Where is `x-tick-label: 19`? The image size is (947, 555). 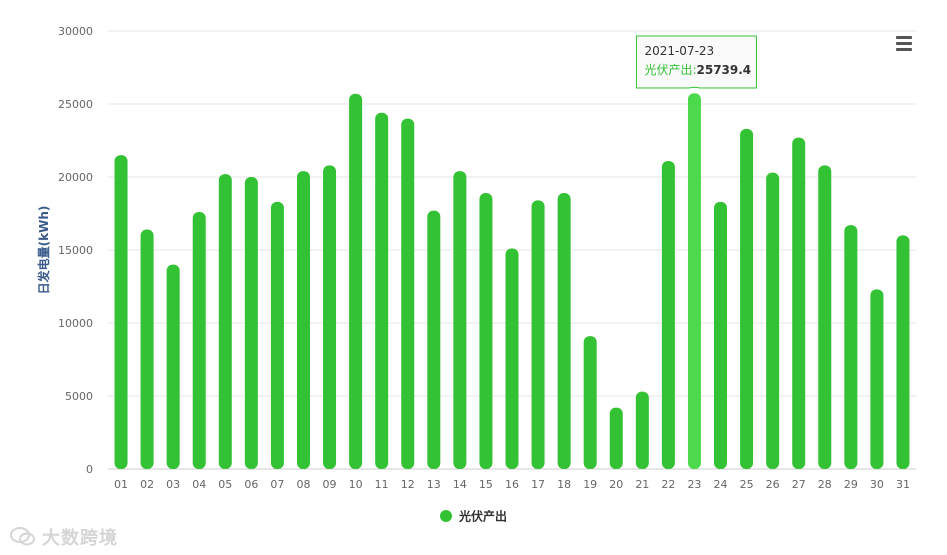
x-tick-label: 19 is located at coordinates (590, 484).